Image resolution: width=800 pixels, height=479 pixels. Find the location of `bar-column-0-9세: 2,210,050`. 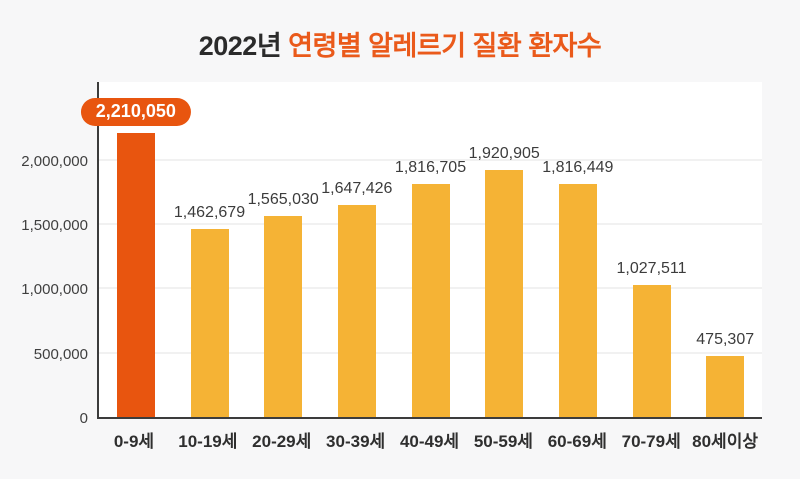

bar-column-0-9세: 2,210,050 is located at coordinates (135, 249).